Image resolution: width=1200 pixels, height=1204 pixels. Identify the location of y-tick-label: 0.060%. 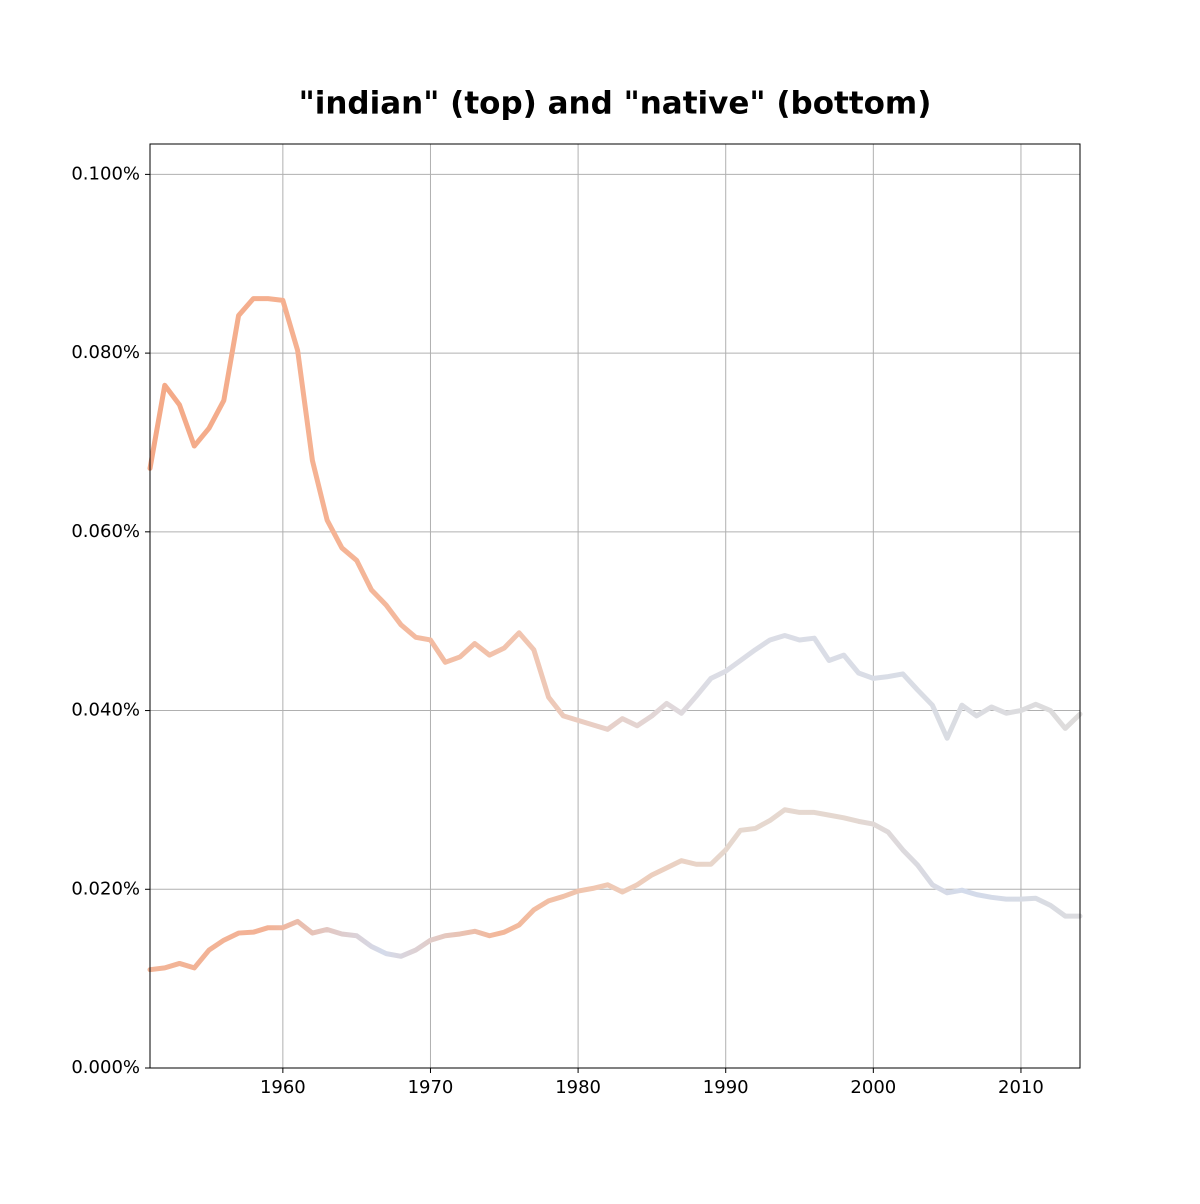
(105, 531).